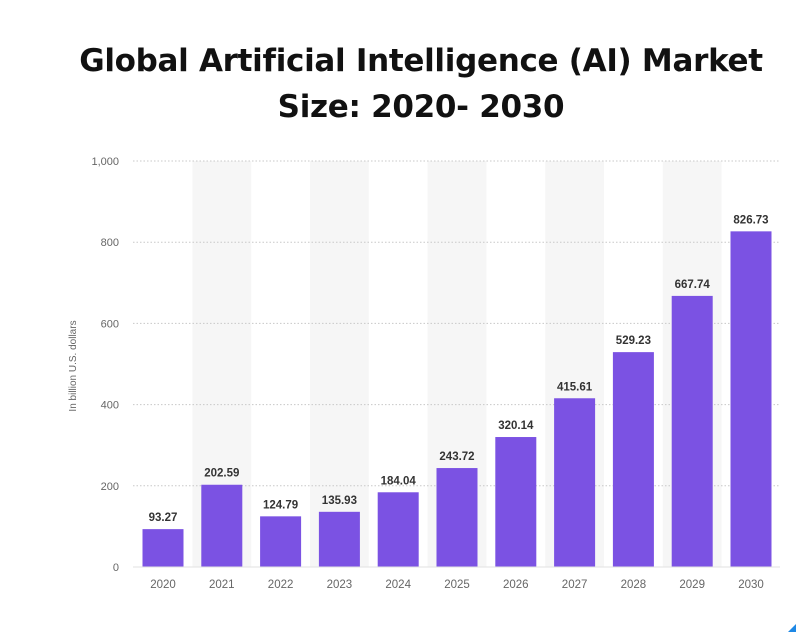  Describe the element at coordinates (163, 585) in the screenshot. I see `x-tick-label: 2020` at that location.